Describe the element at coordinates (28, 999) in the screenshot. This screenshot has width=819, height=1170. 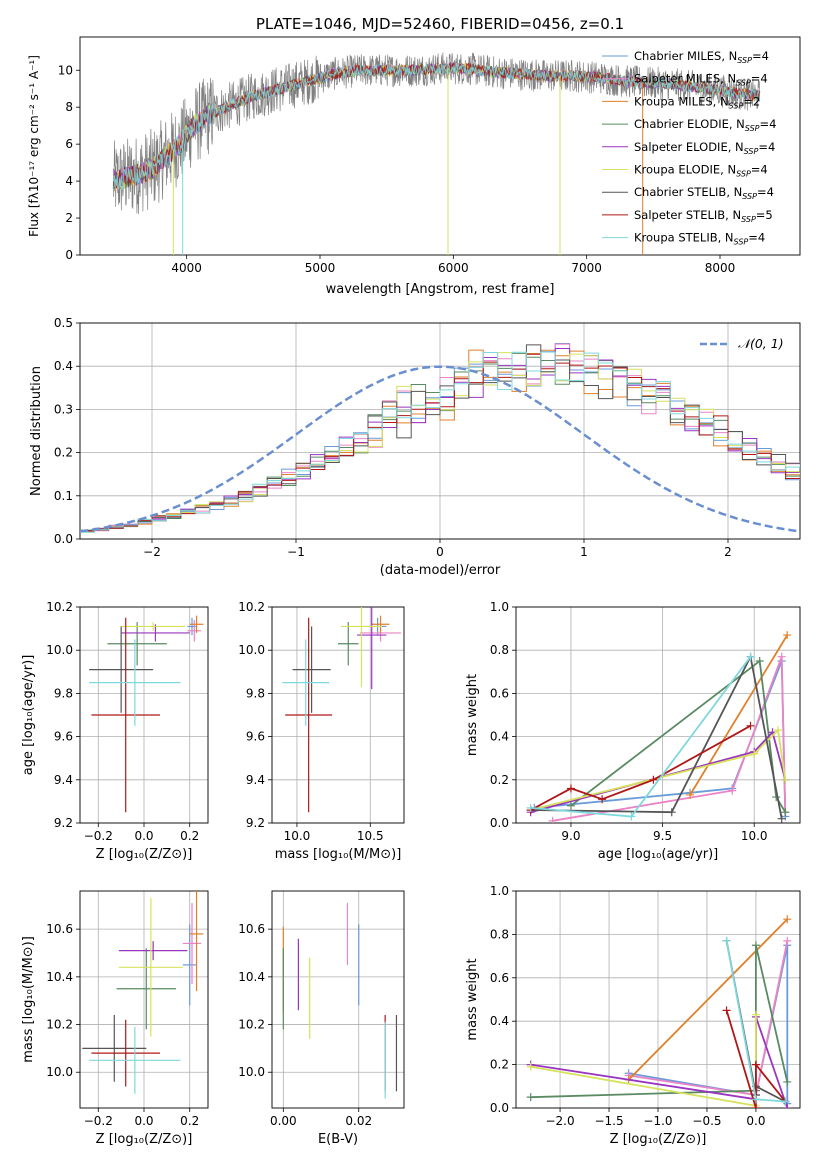
I see `y-axis-label: mass [log₁₀(M/M⊙)]` at that location.